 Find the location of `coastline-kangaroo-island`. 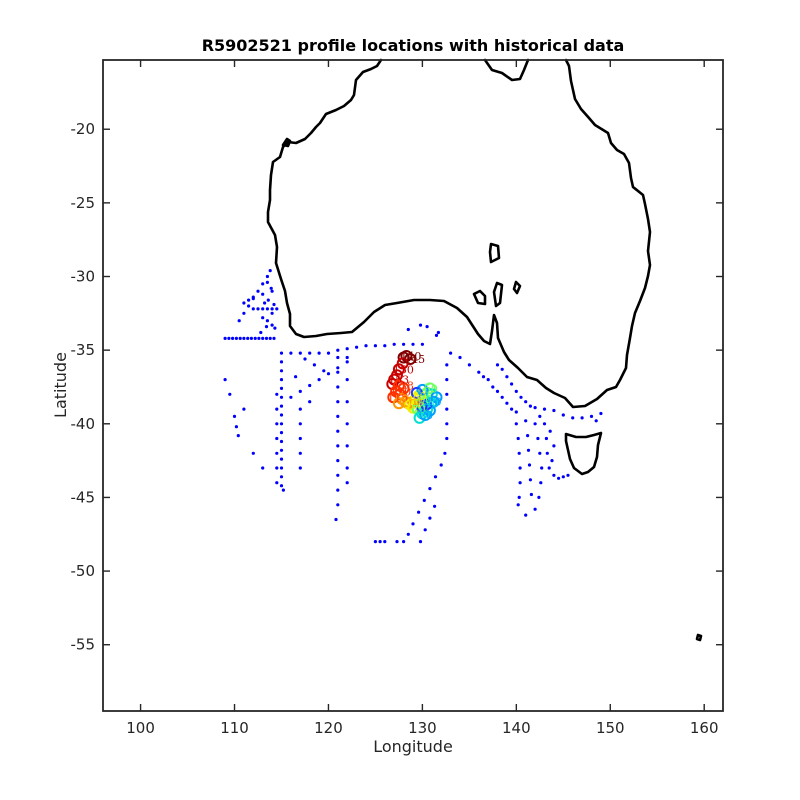

coastline-kangaroo-island is located at coordinates (498, 294).